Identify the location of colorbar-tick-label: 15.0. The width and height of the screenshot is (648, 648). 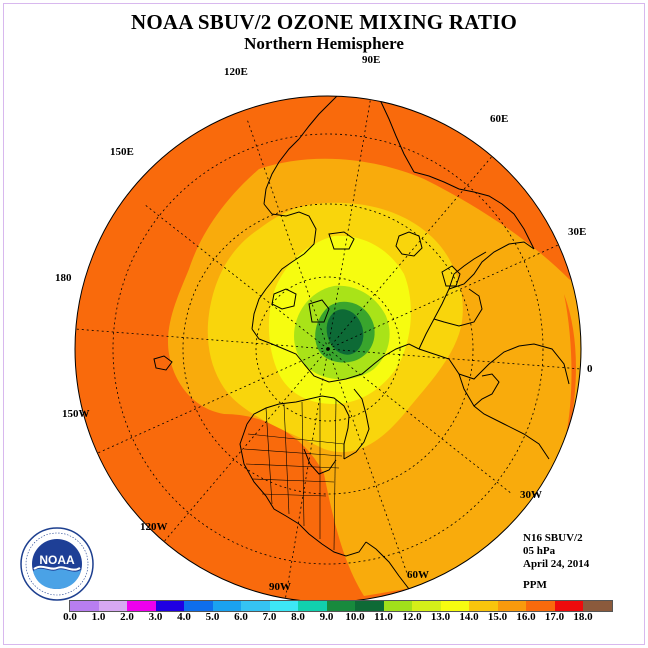
(497, 617).